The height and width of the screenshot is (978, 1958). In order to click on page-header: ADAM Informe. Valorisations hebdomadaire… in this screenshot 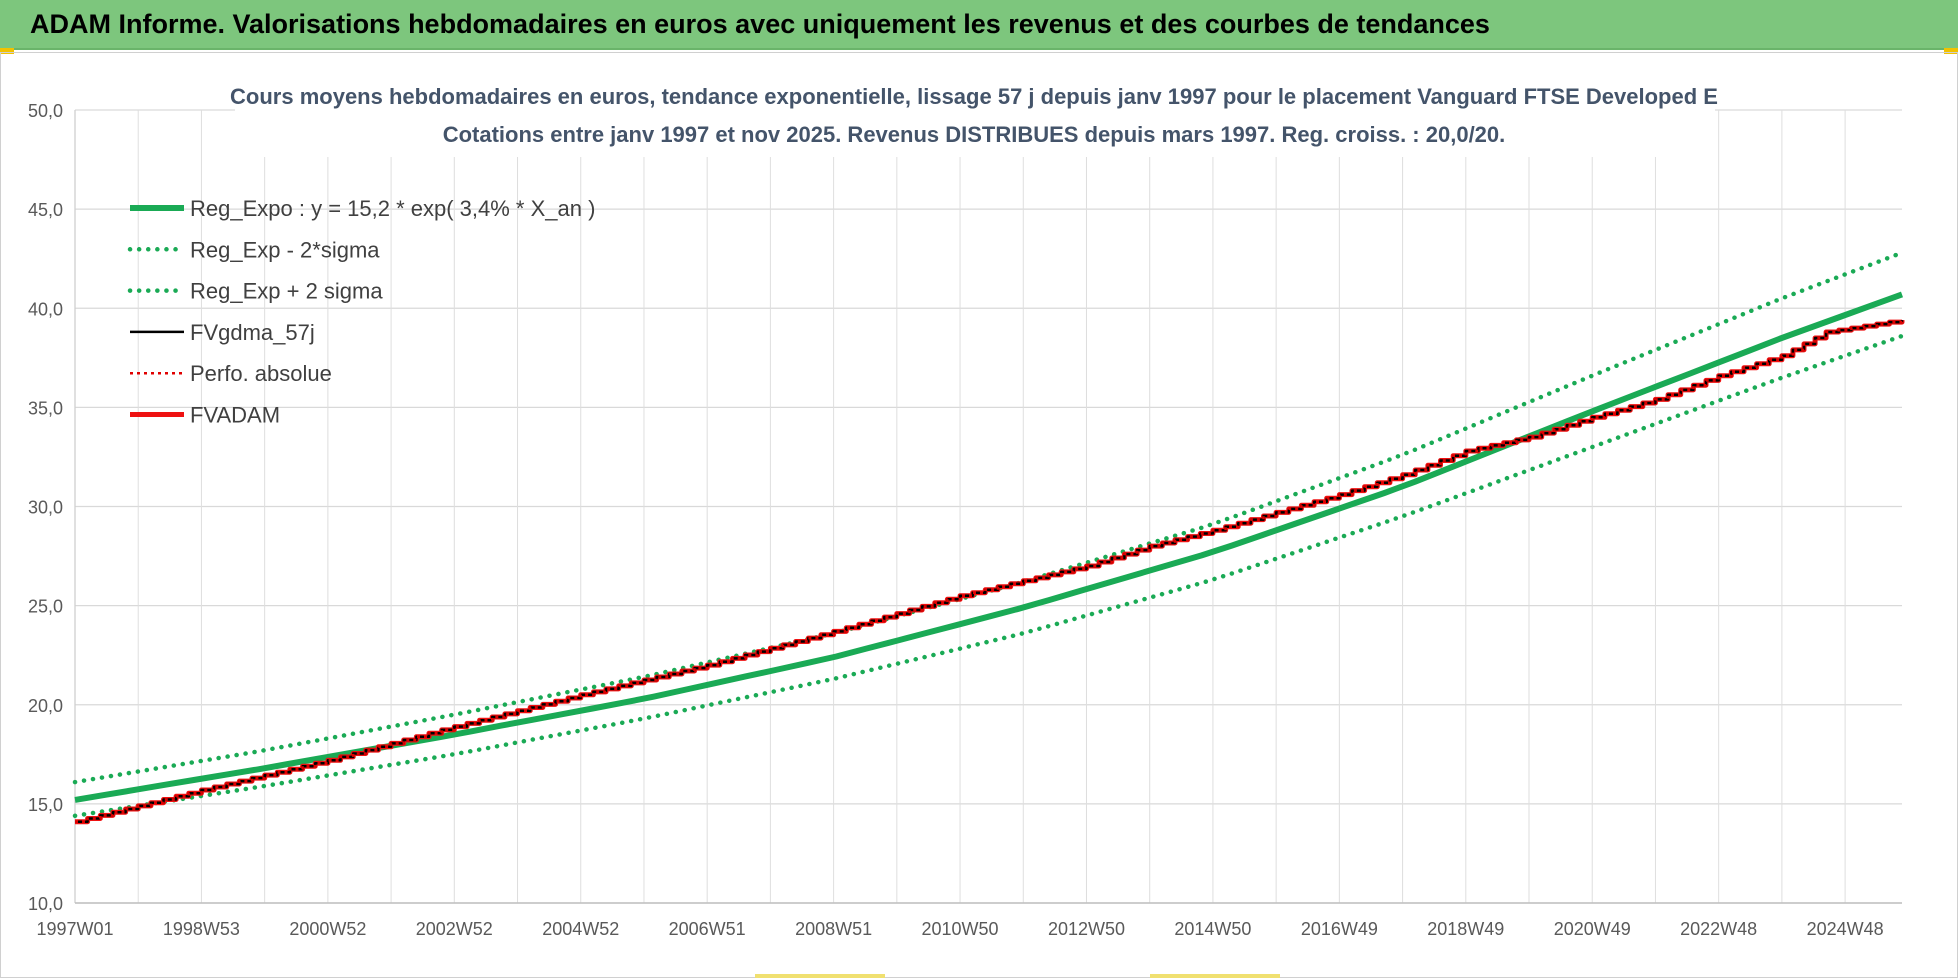, I will do `click(979, 25)`.